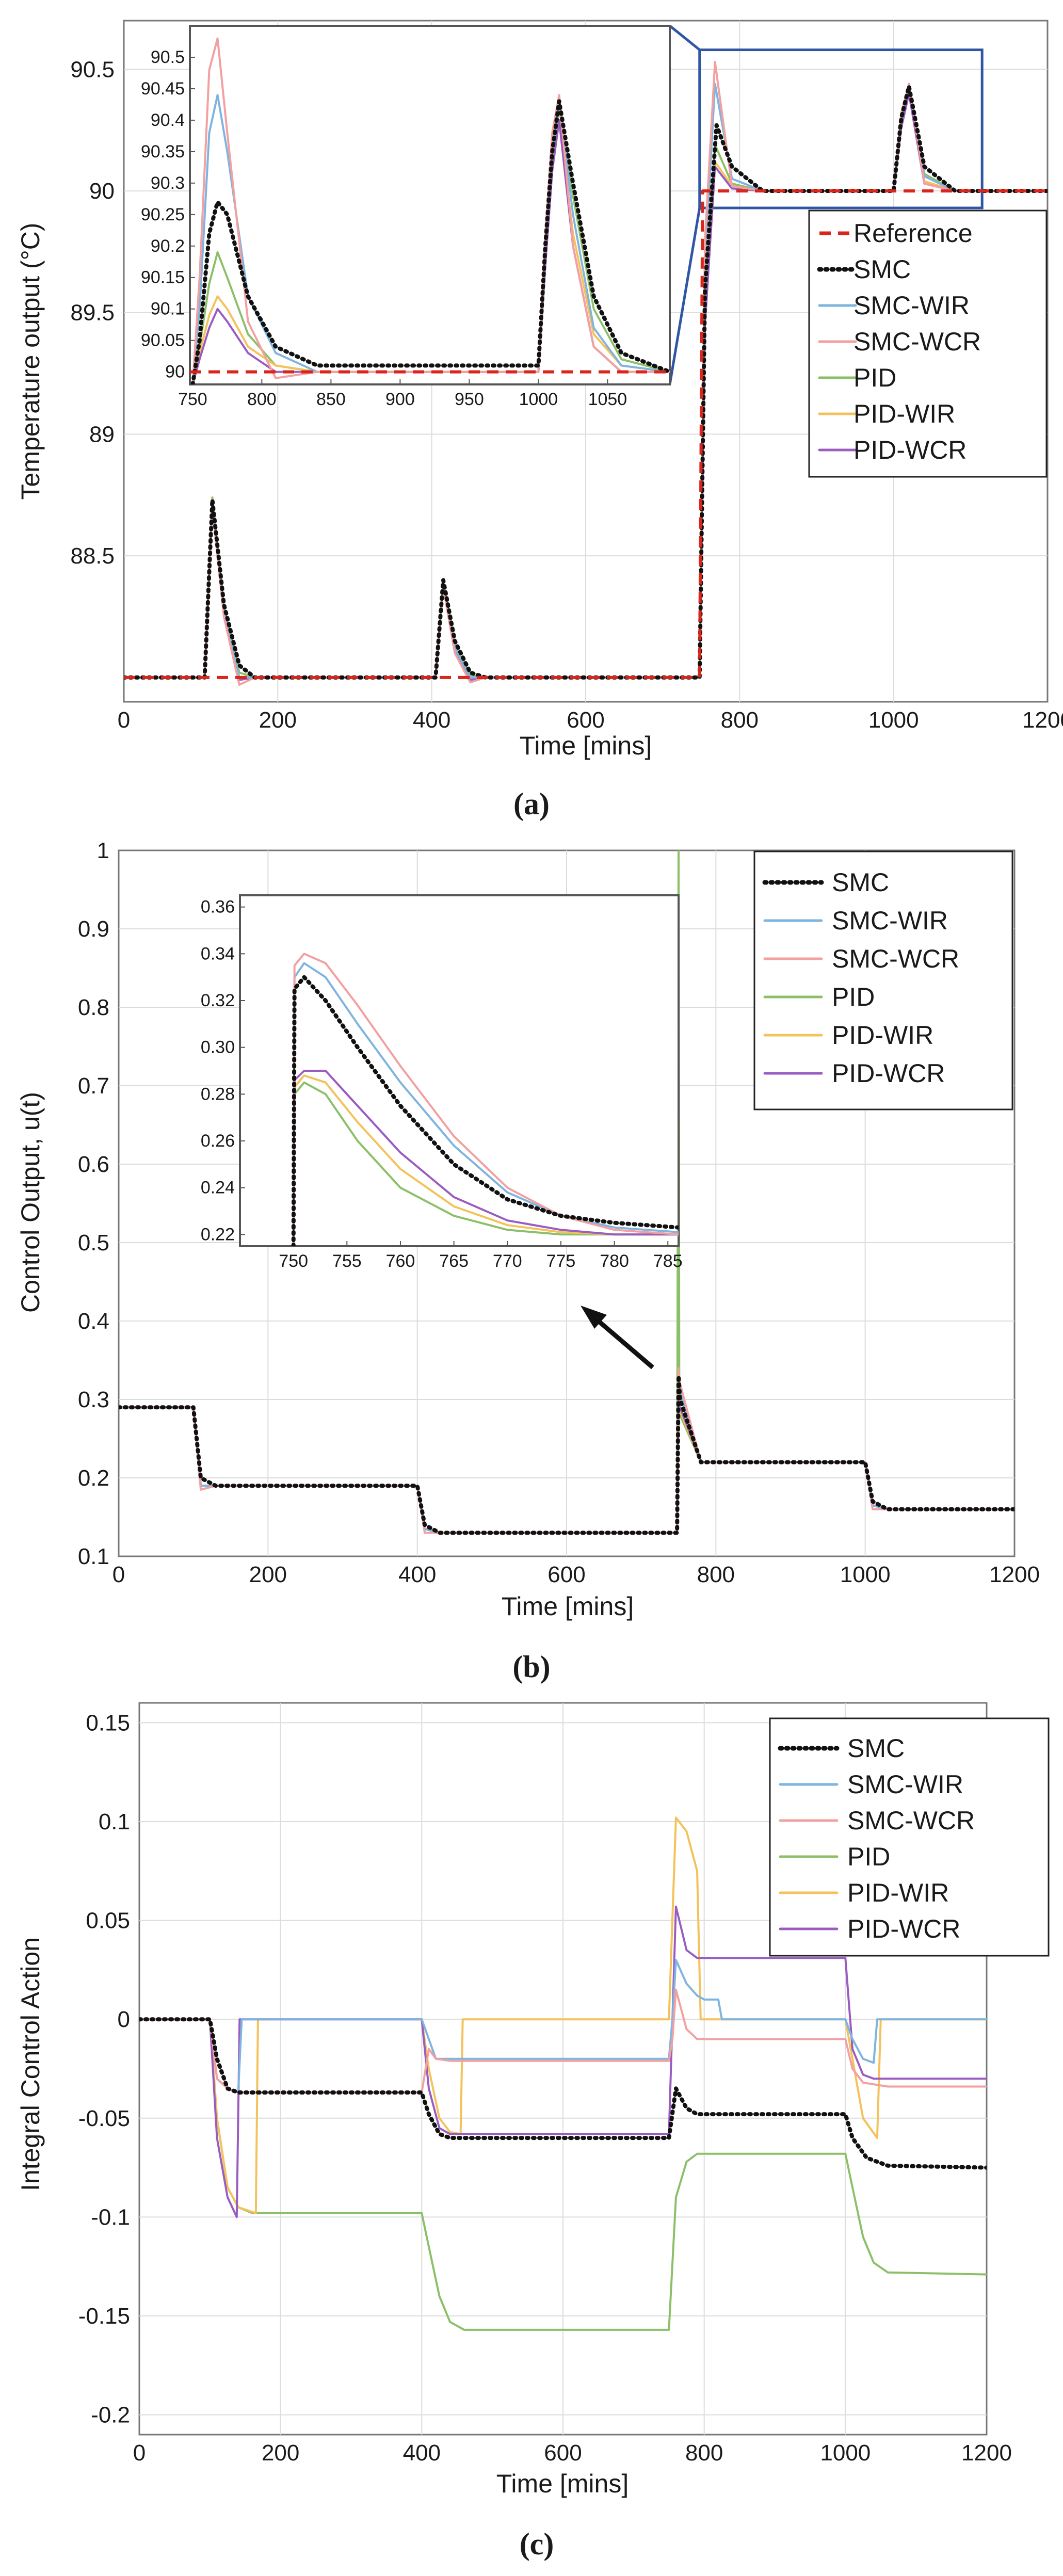 Image resolution: width=1063 pixels, height=2576 pixels. I want to click on panel-b-inset-series-pid-wcr, so click(485, 1158).